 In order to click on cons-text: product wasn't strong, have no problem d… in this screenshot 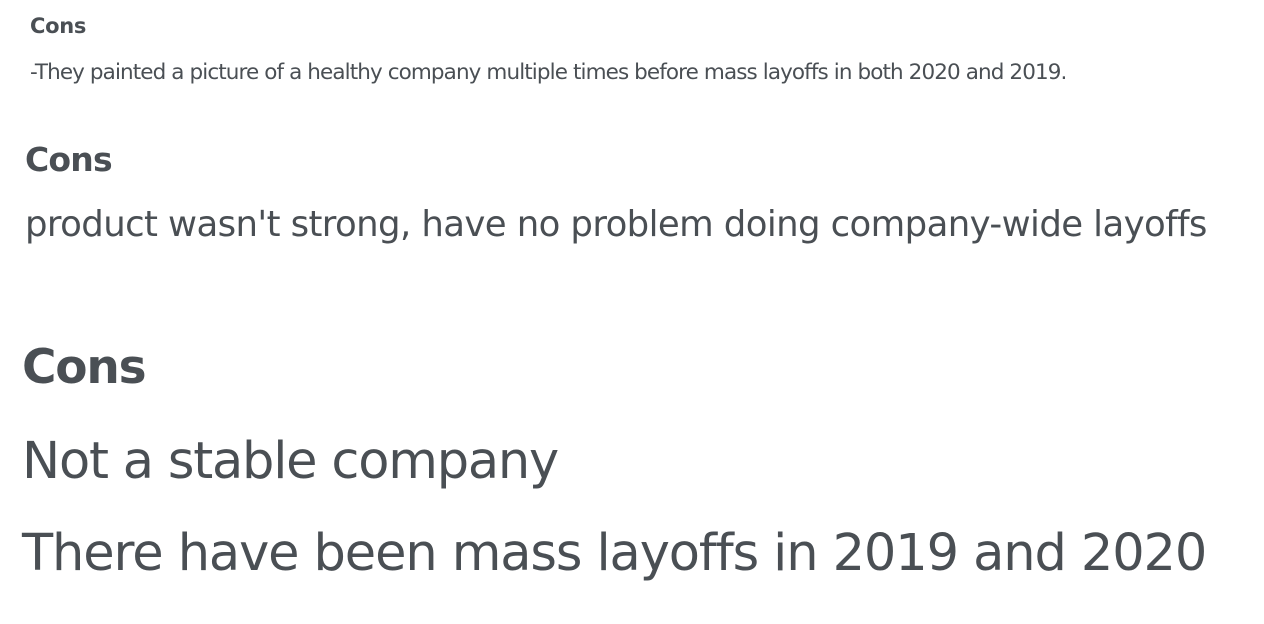, I will do `click(616, 224)`.